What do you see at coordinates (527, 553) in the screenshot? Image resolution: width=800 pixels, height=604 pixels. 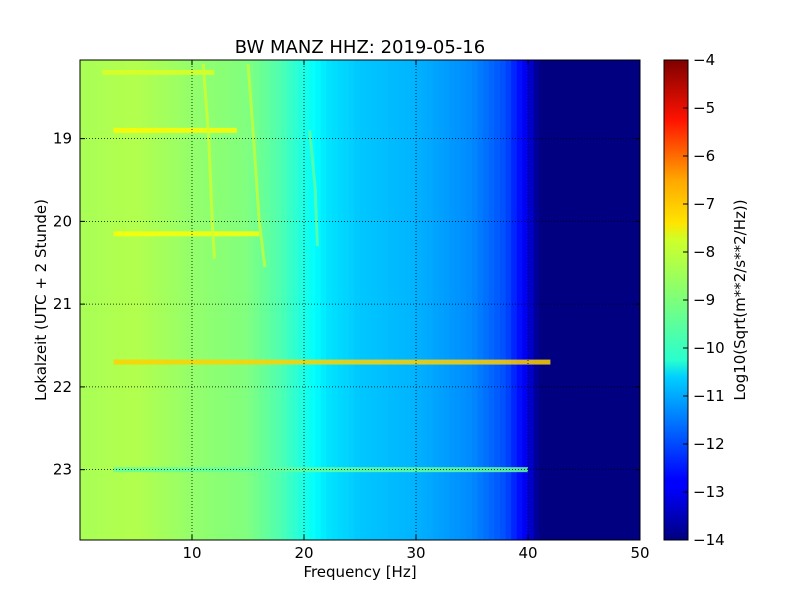 I see `x-tick-label: 40` at bounding box center [527, 553].